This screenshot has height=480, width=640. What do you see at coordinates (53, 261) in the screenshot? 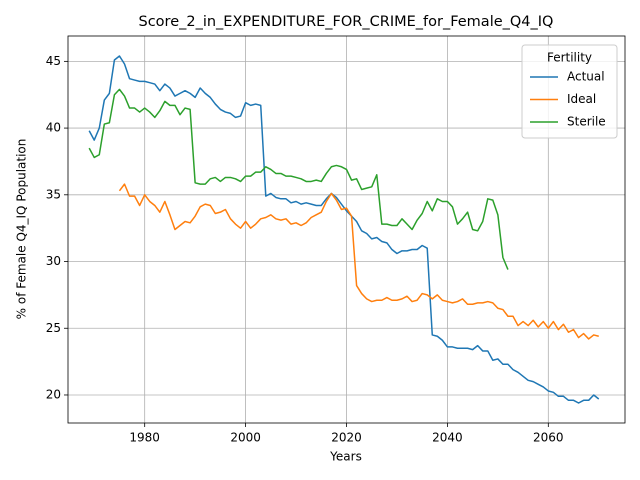
I see `y-tick-label: 30` at bounding box center [53, 261].